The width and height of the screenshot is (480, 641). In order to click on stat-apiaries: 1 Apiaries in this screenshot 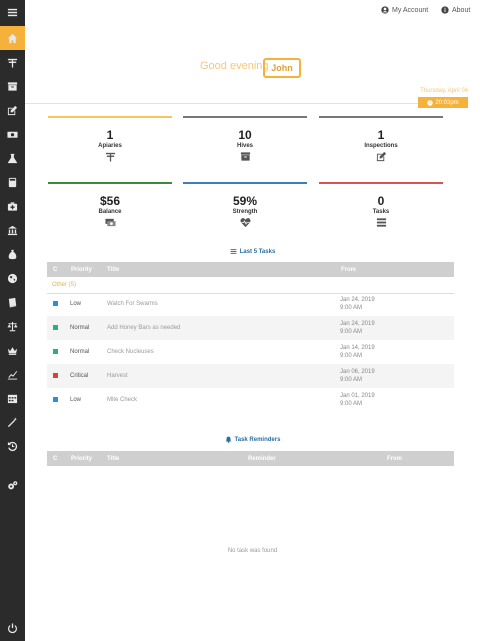, I will do `click(110, 141)`.